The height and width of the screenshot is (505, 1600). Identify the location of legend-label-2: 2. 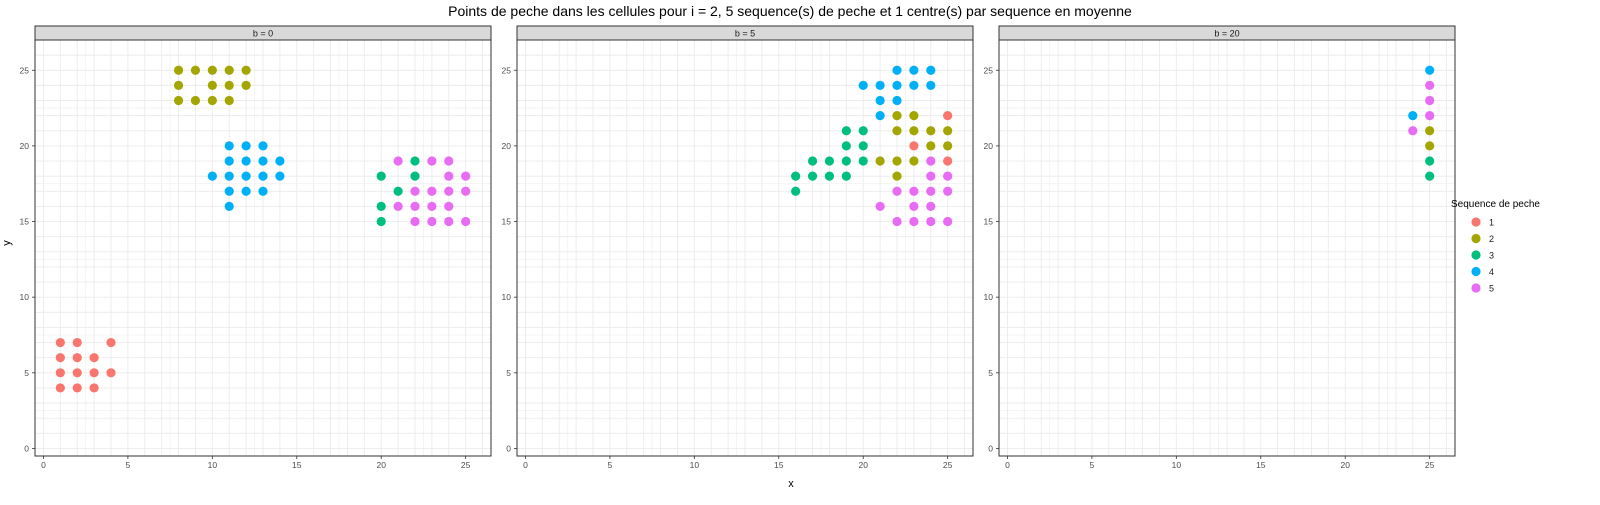
(1491, 239).